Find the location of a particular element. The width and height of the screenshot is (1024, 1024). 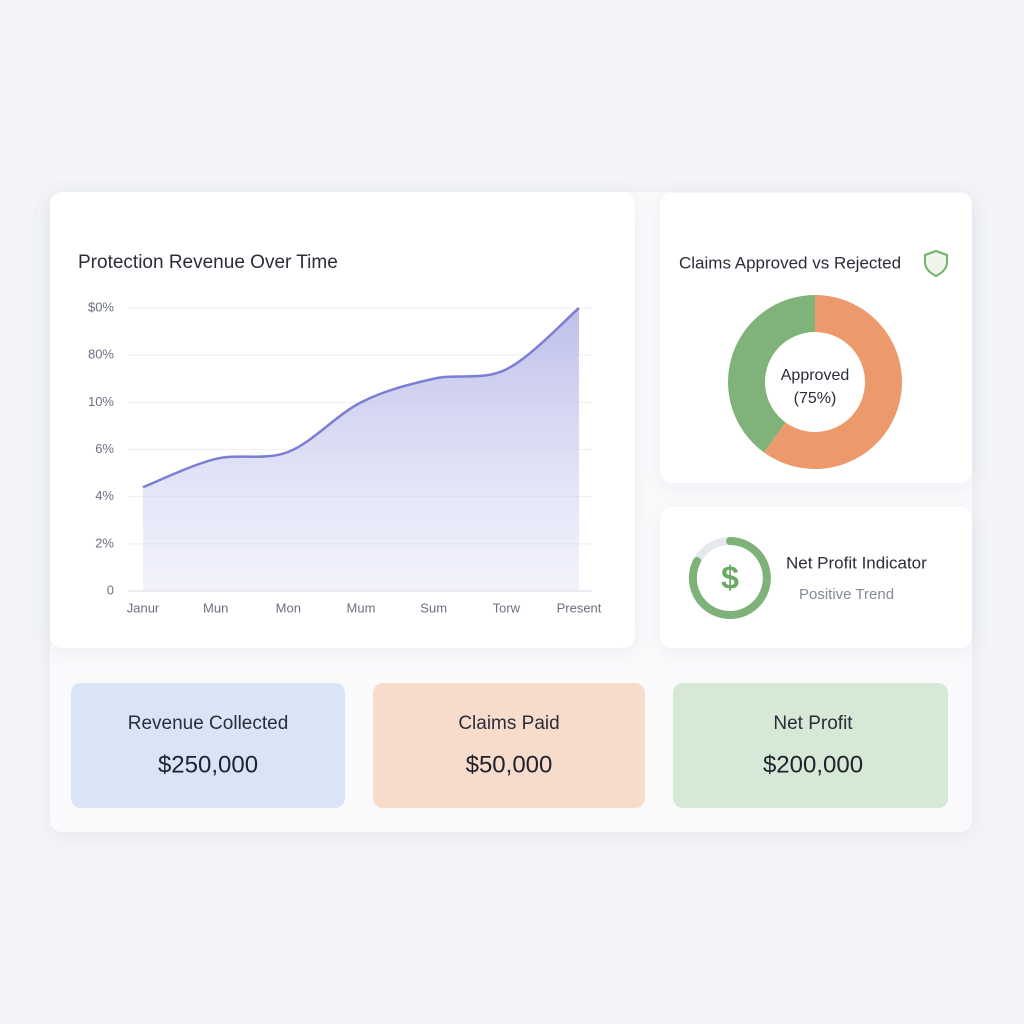

y-tick-label: 0 is located at coordinates (110, 589).